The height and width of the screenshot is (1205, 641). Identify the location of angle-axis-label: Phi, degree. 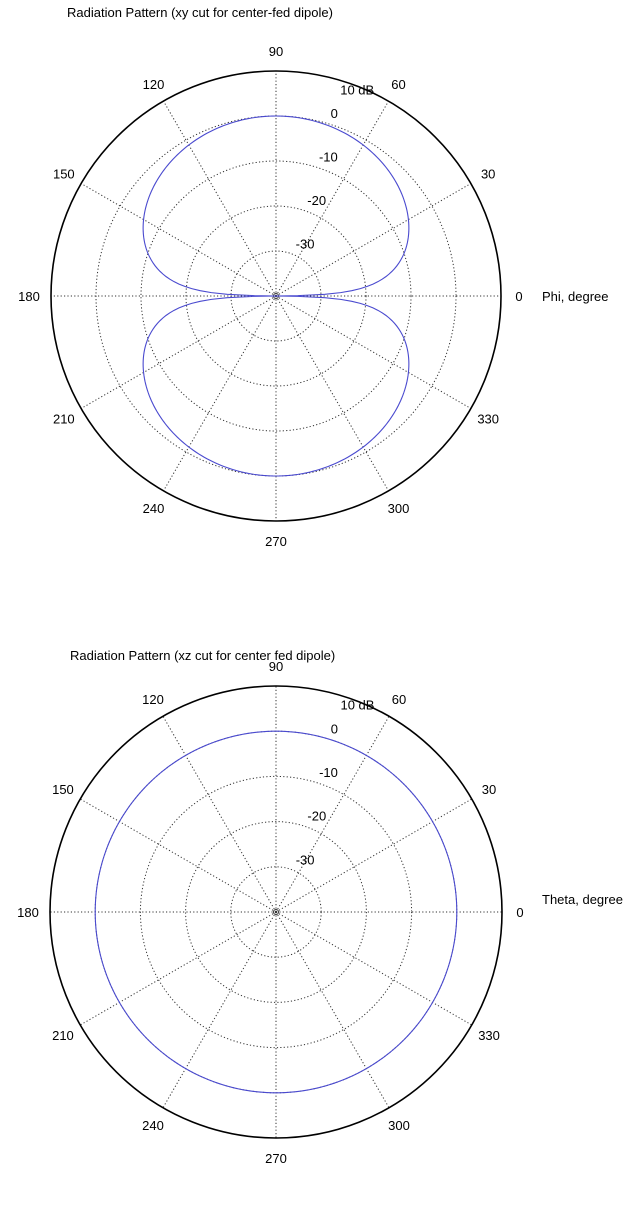
(575, 296).